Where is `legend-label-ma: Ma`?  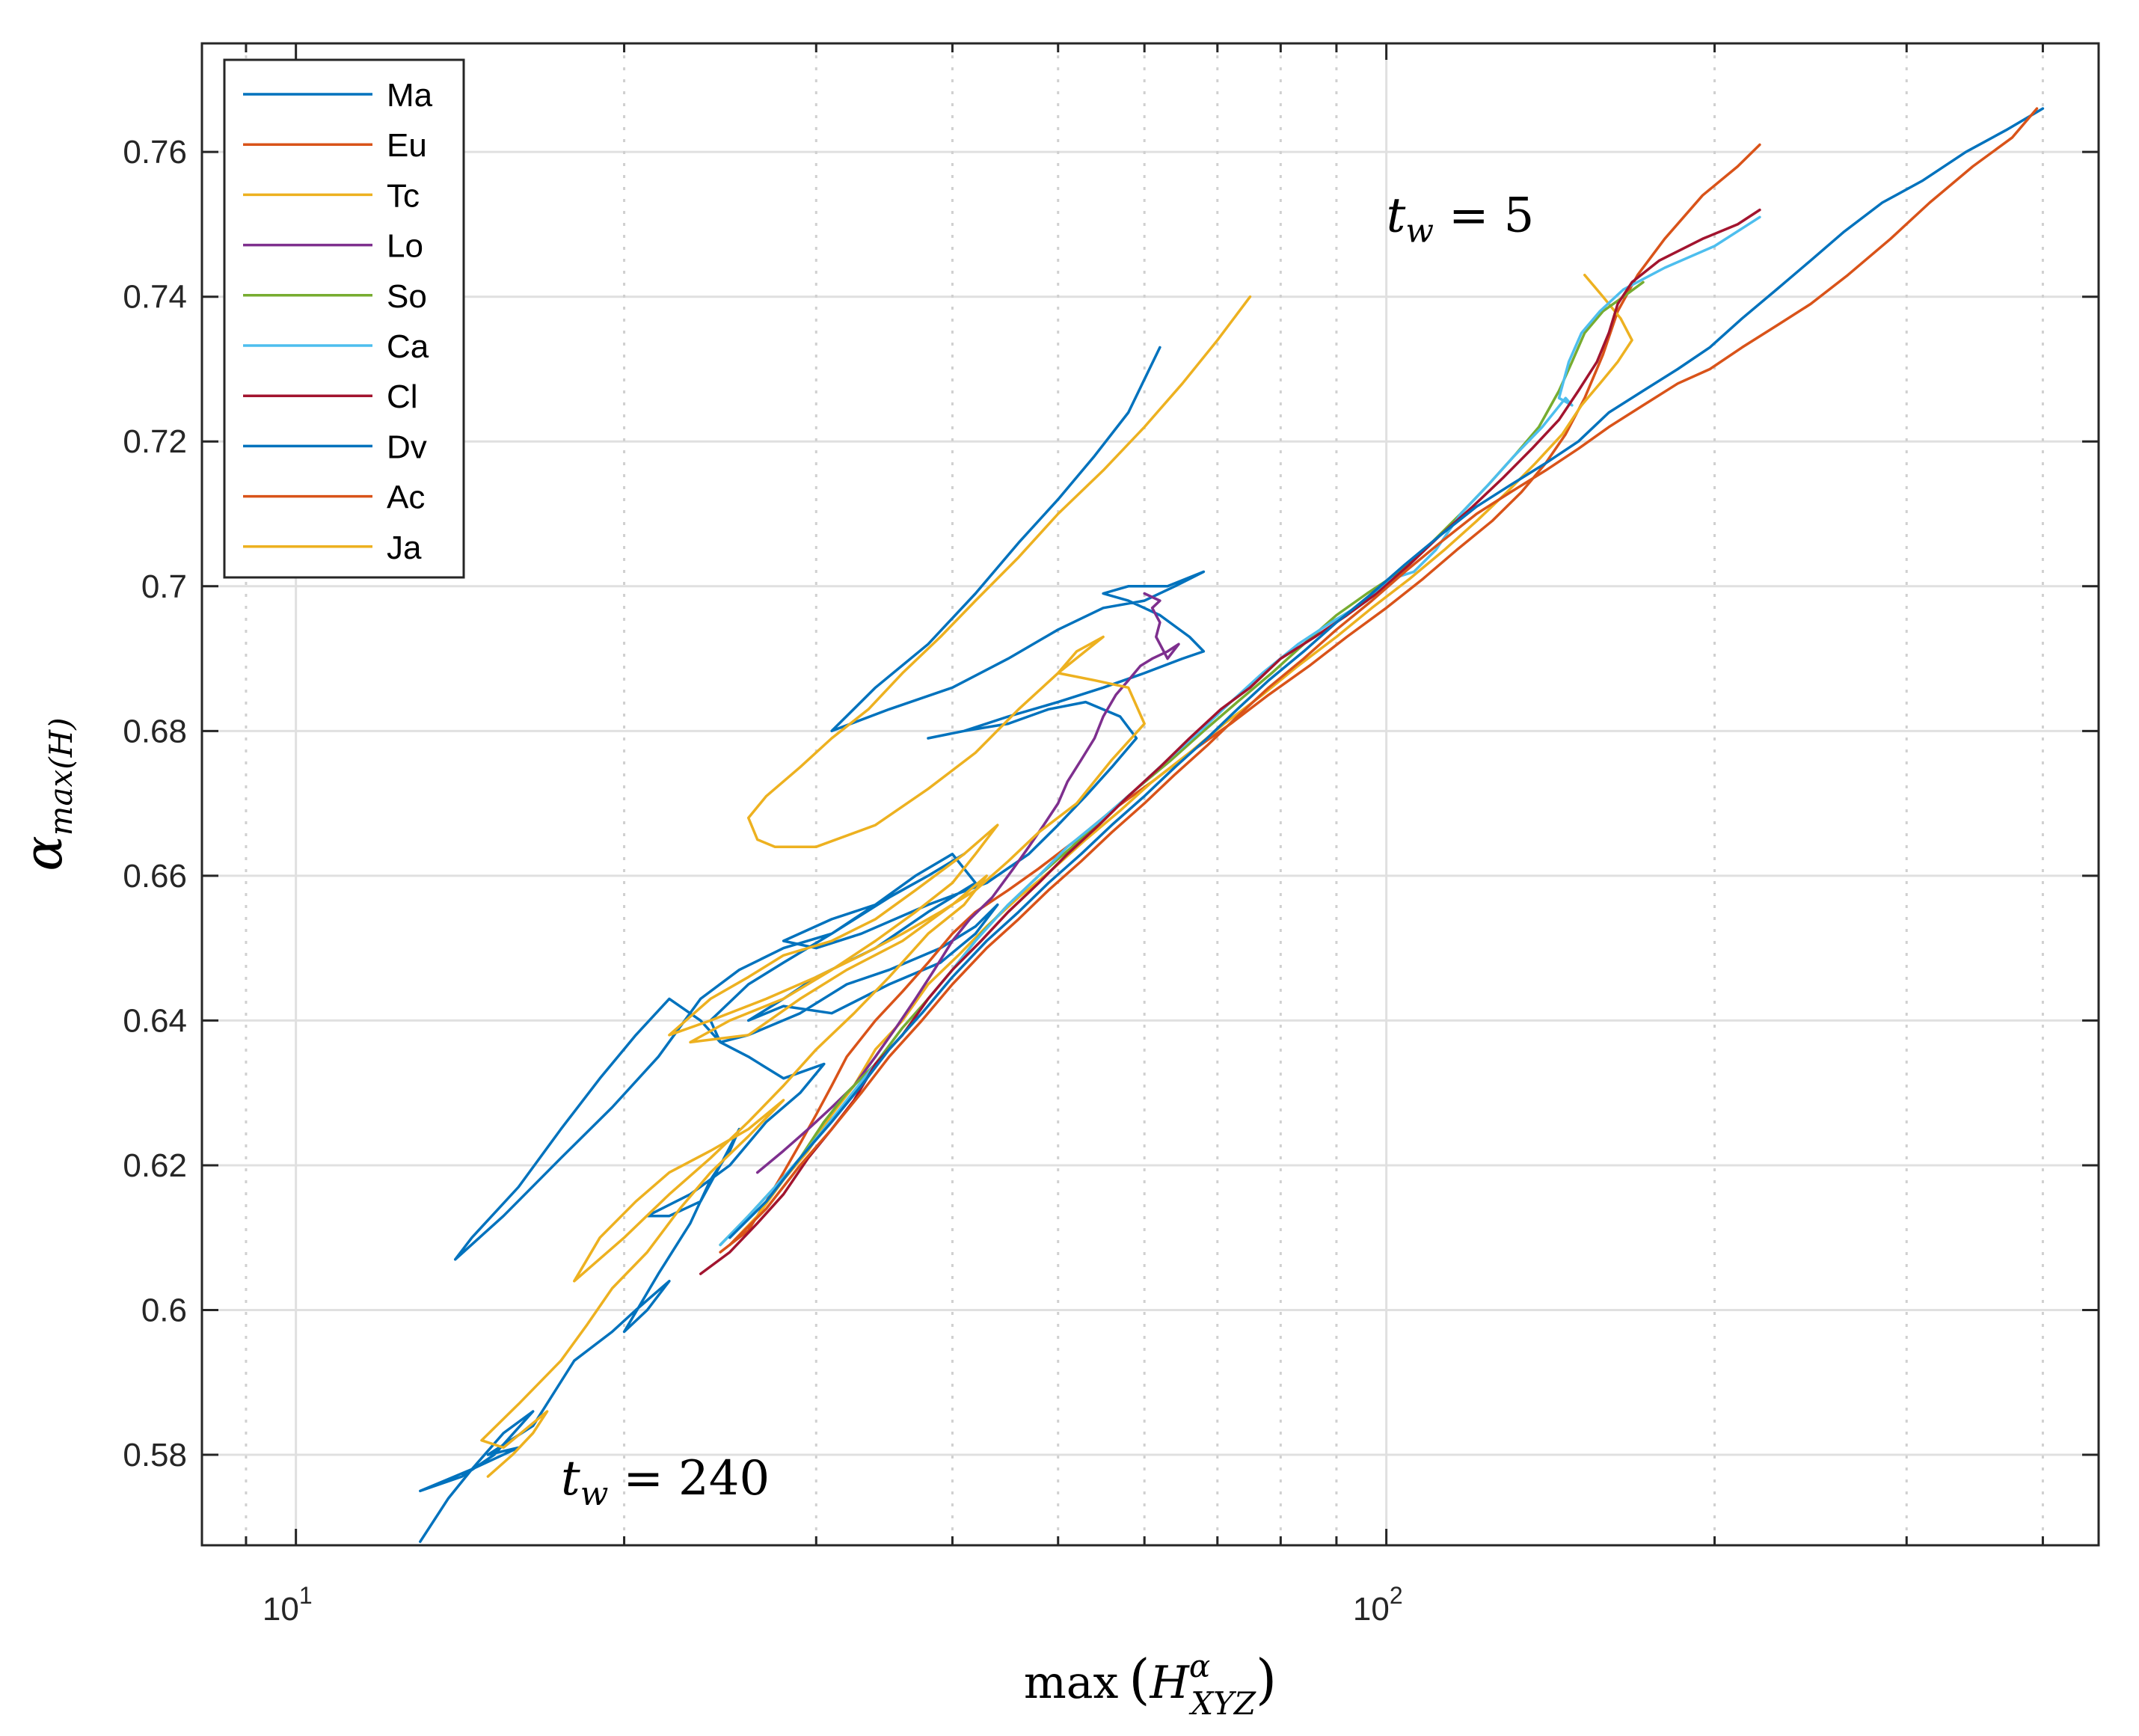
legend-label-ma: Ma is located at coordinates (410, 95).